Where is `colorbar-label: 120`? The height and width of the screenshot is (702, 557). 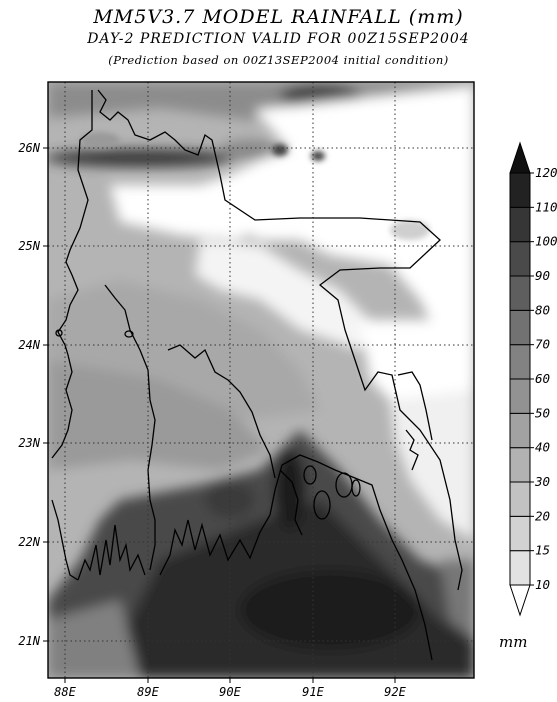
colorbar-label: 120 is located at coordinates (546, 172).